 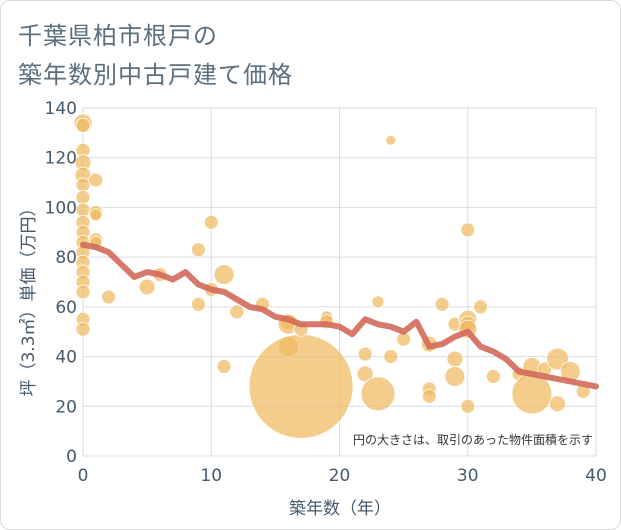 What do you see at coordinates (83, 476) in the screenshot?
I see `x-tick-label: 0` at bounding box center [83, 476].